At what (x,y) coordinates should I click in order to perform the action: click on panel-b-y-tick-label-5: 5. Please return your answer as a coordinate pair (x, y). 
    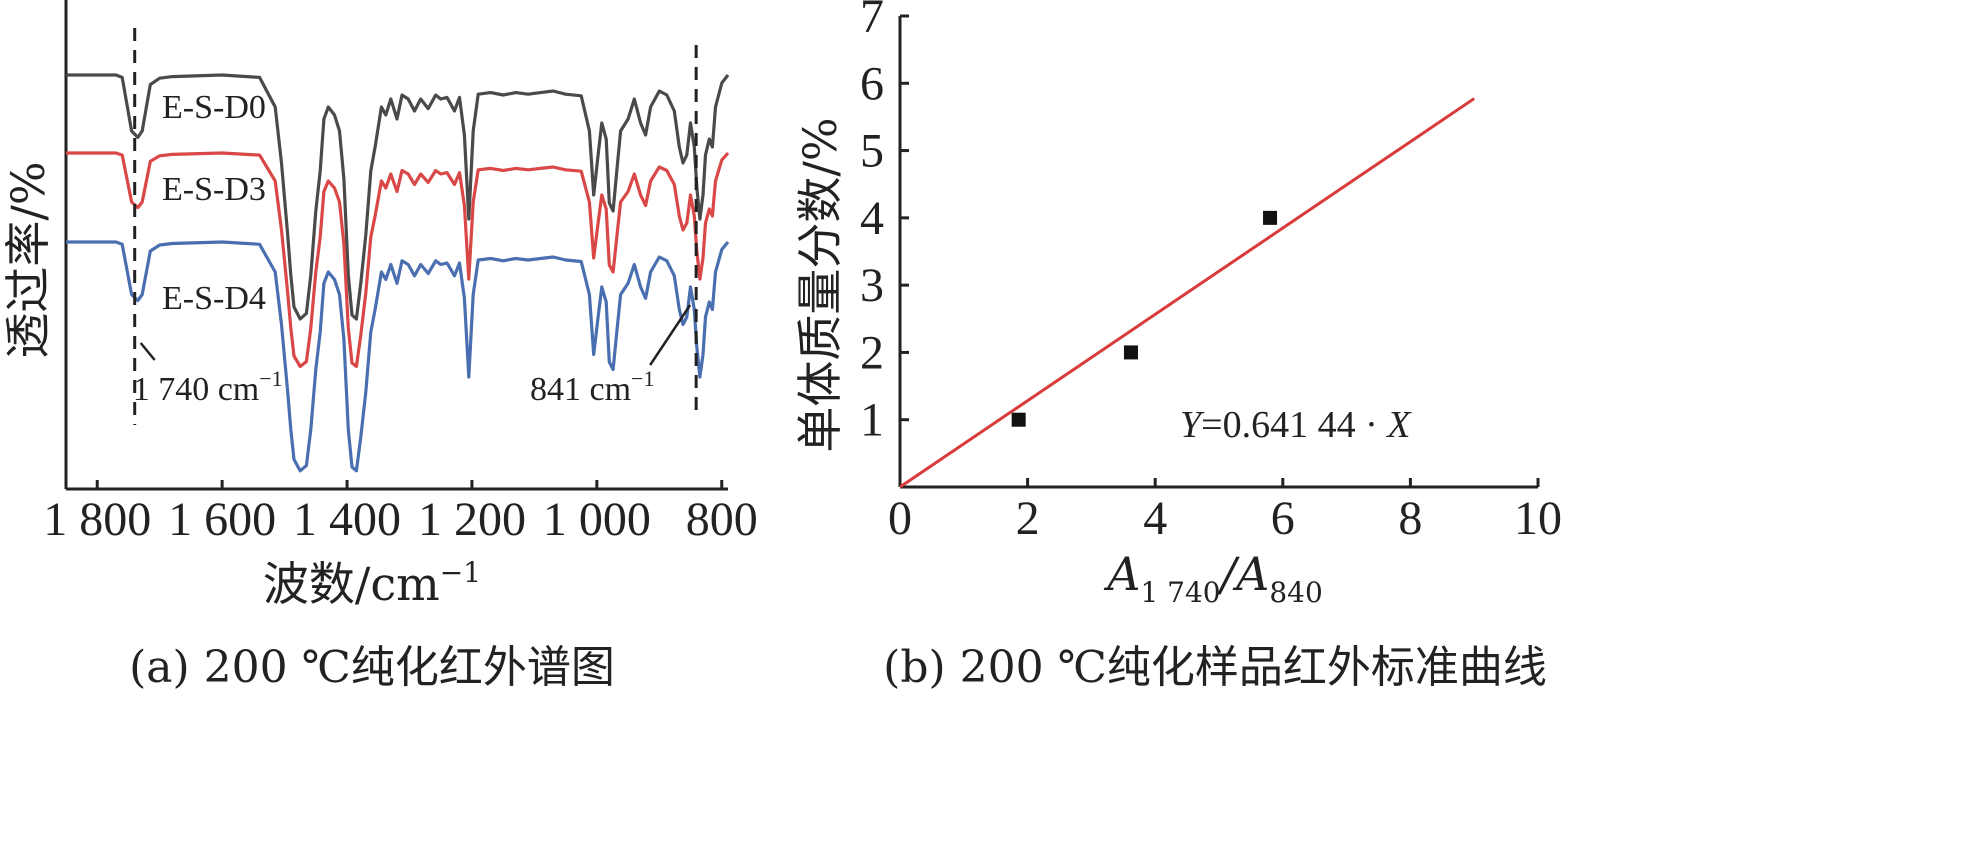
    Looking at the image, I should click on (872, 151).